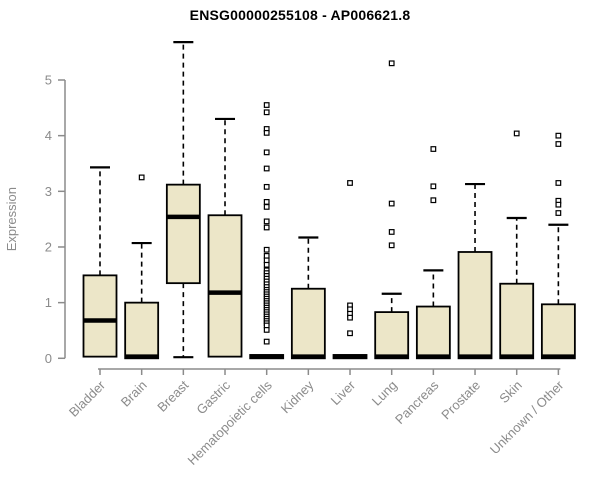 This screenshot has width=600, height=500. What do you see at coordinates (558, 331) in the screenshot?
I see `box-unknown-other` at bounding box center [558, 331].